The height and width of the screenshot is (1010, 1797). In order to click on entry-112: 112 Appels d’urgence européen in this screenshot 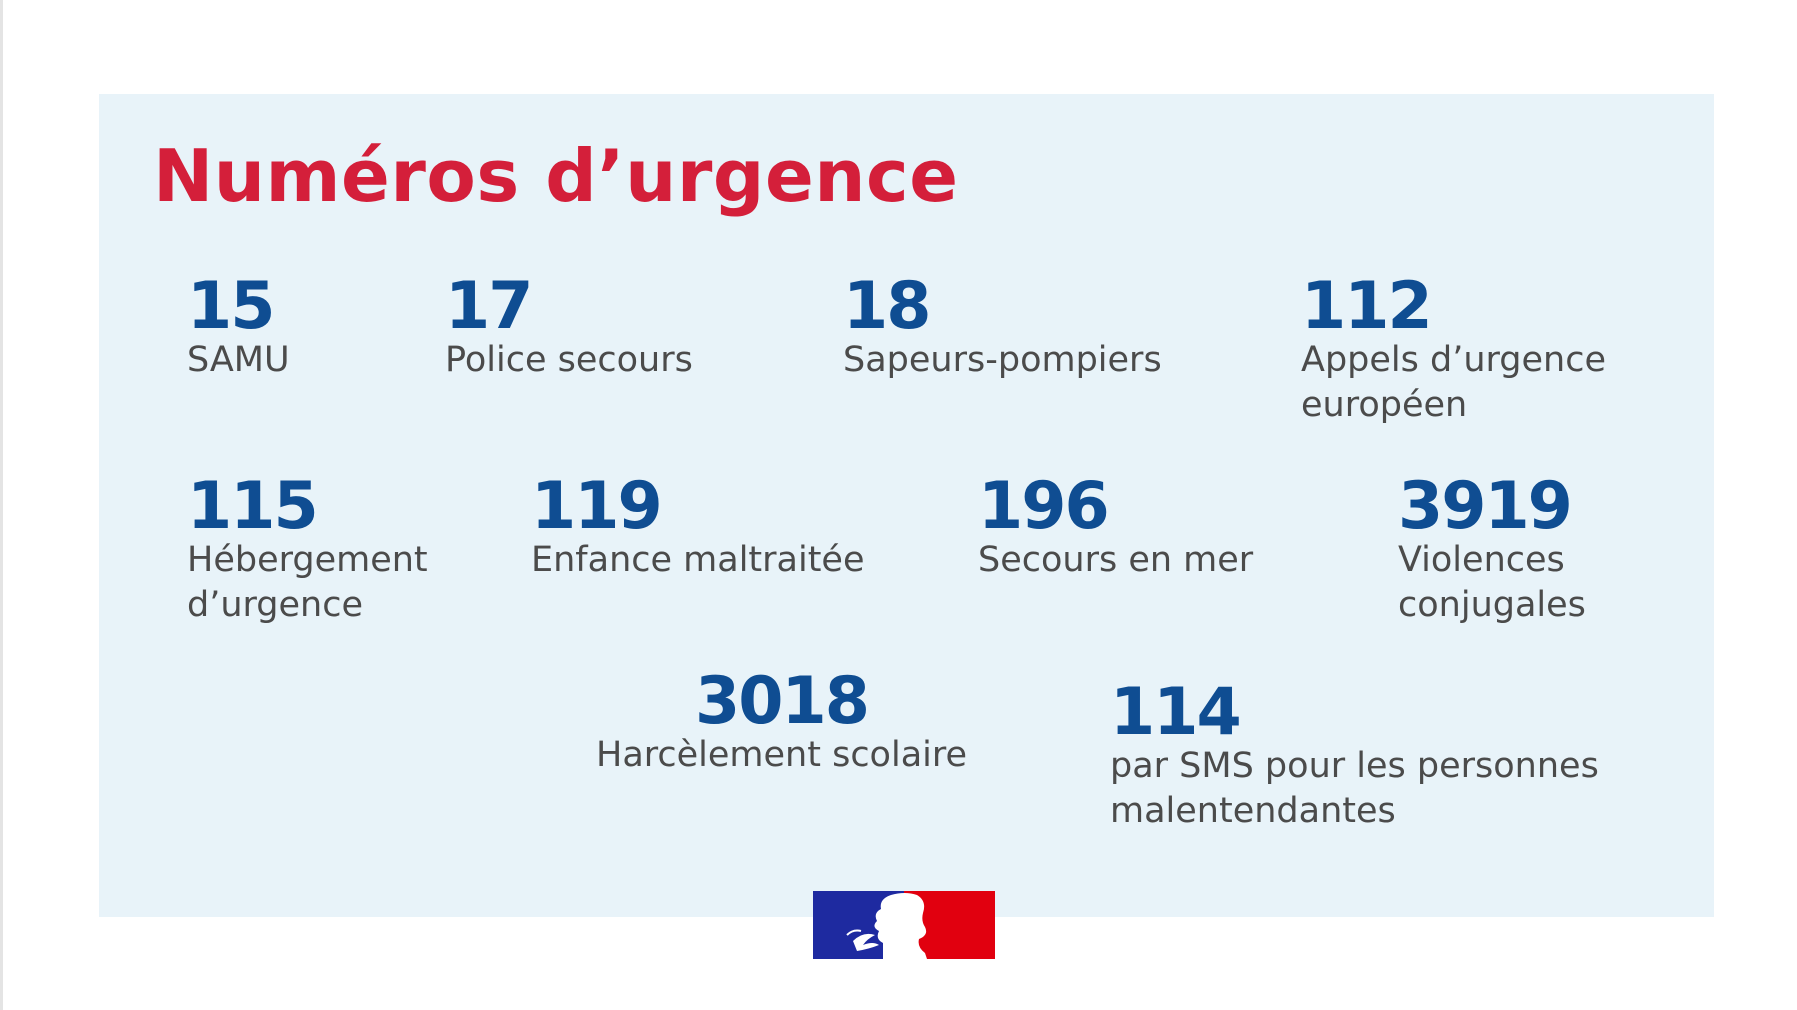, I will do `click(1453, 349)`.